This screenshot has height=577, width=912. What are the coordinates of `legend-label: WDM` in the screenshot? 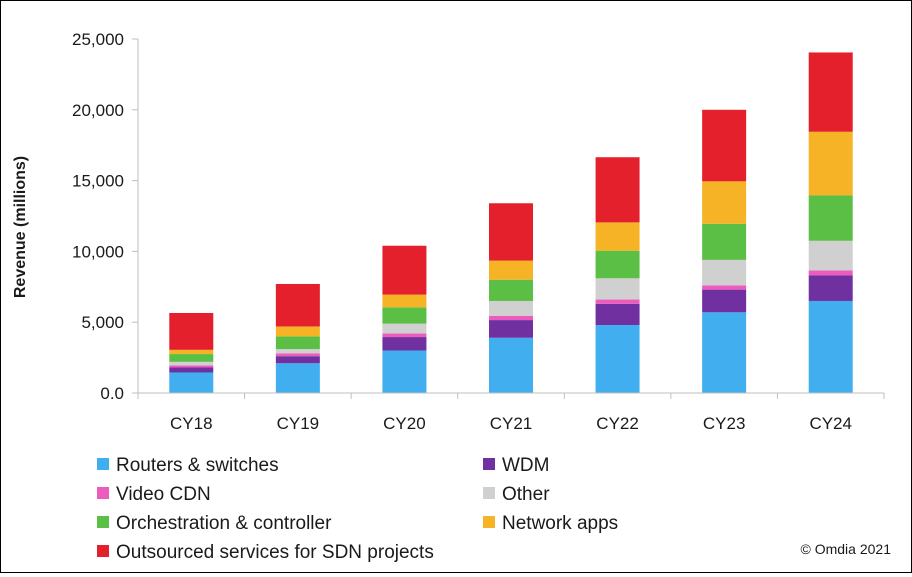 It's located at (525, 465).